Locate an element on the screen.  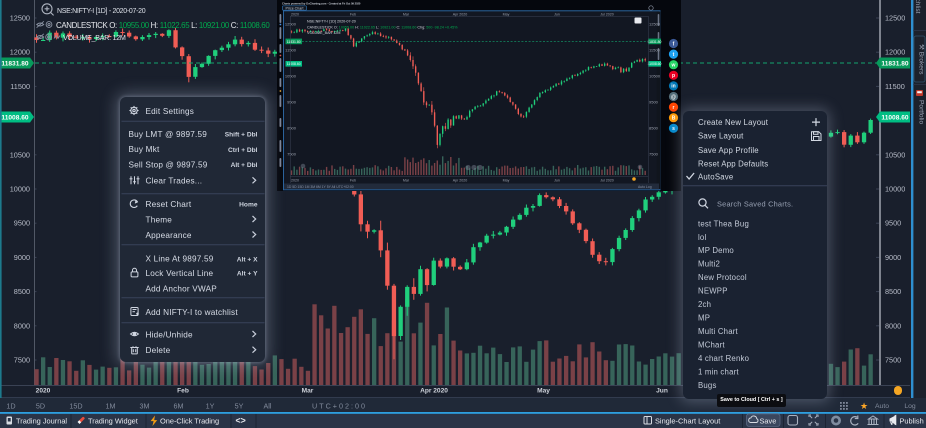
svg-text: 1 min chart is located at coordinates (718, 371).